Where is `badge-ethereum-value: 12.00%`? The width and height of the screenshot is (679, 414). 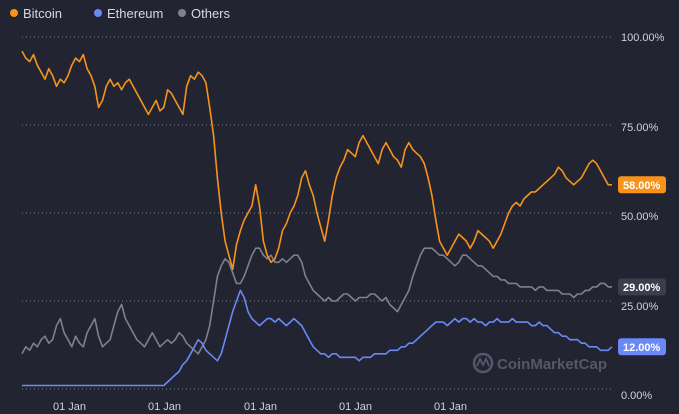 badge-ethereum-value: 12.00% is located at coordinates (642, 348).